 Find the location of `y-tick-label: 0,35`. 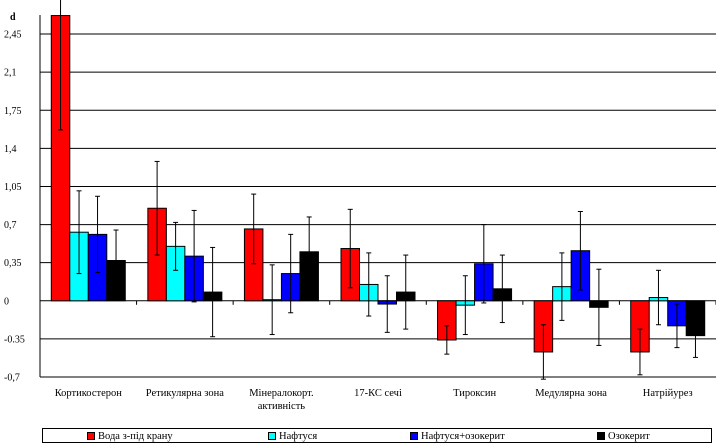

y-tick-label: 0,35 is located at coordinates (13, 263).